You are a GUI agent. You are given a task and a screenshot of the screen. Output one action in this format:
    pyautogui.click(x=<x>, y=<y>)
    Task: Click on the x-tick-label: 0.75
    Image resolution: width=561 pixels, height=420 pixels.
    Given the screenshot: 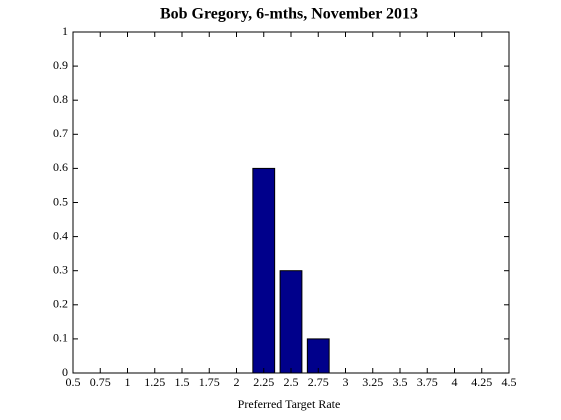 What is the action you would take?
    pyautogui.click(x=100, y=382)
    